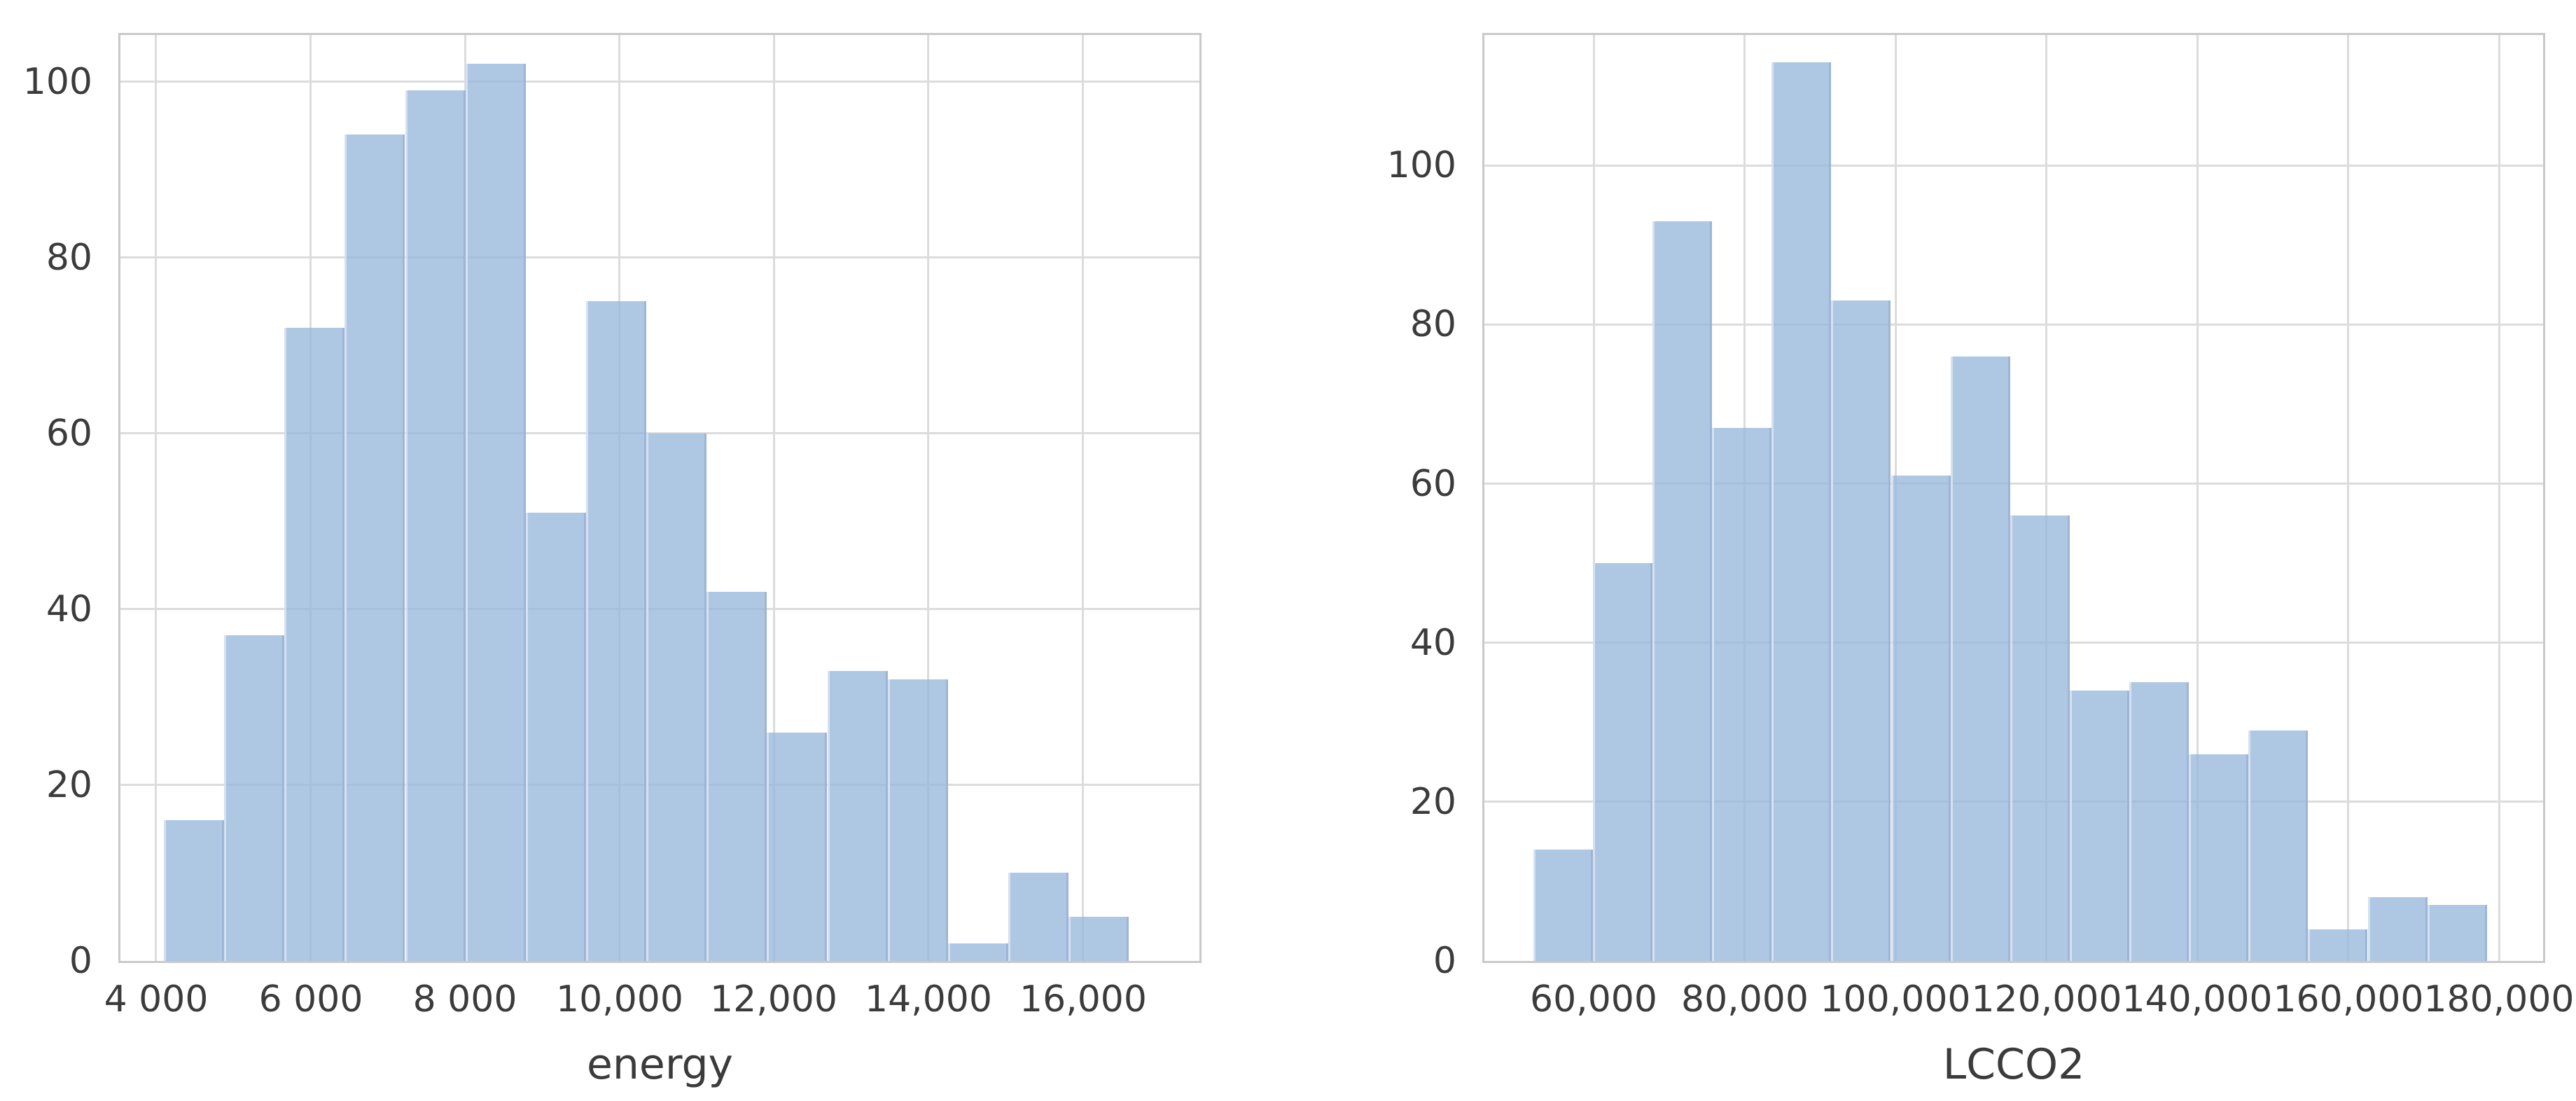  Describe the element at coordinates (1895, 999) in the screenshot. I see `x-tick-label: 100,000` at that location.